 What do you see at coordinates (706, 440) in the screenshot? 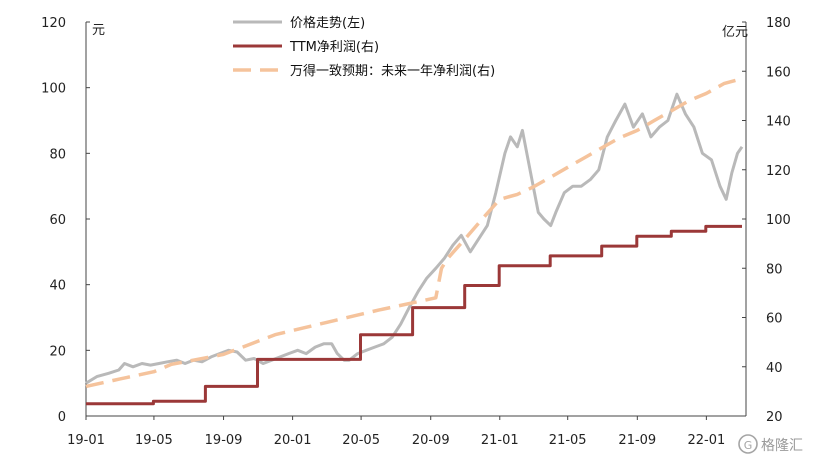
I see `x-tick-label: 22-01` at bounding box center [706, 440].